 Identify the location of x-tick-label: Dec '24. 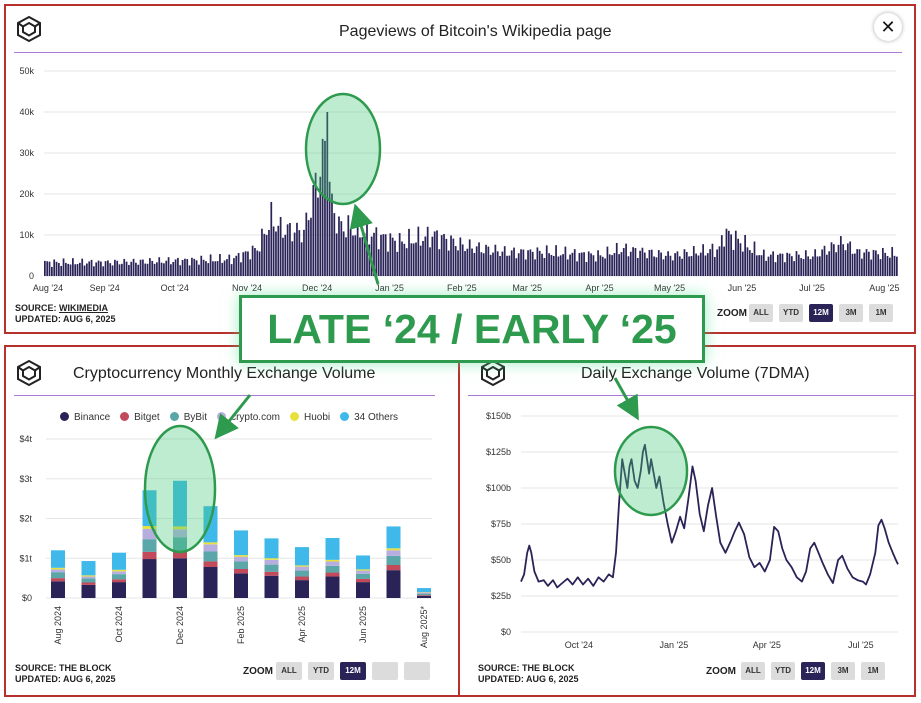
(317, 288).